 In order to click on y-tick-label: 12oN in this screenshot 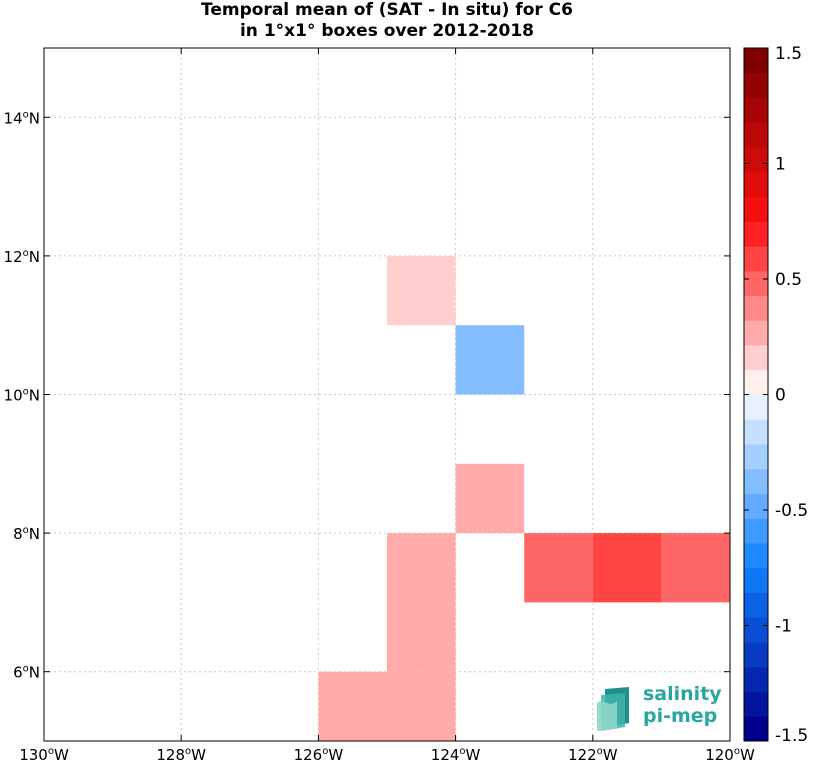, I will do `click(22, 257)`.